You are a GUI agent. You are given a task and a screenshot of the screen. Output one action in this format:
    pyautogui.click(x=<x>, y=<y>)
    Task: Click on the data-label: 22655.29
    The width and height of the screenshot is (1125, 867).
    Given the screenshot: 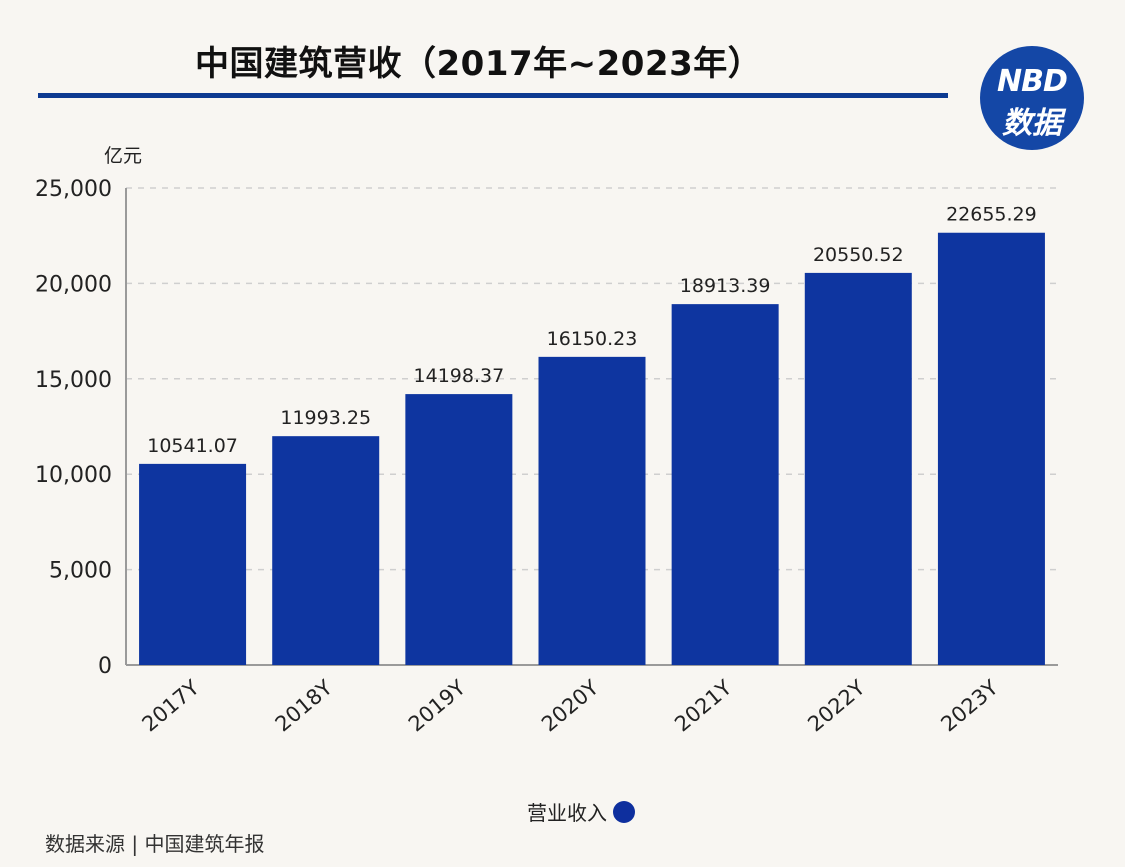 What is the action you would take?
    pyautogui.click(x=991, y=215)
    